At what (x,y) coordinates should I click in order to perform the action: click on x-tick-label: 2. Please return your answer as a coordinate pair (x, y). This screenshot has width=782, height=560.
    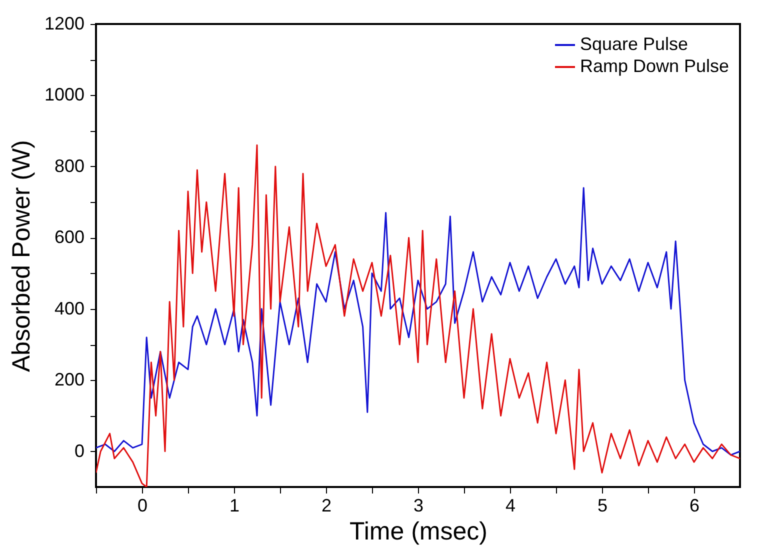
    Looking at the image, I should click on (326, 506).